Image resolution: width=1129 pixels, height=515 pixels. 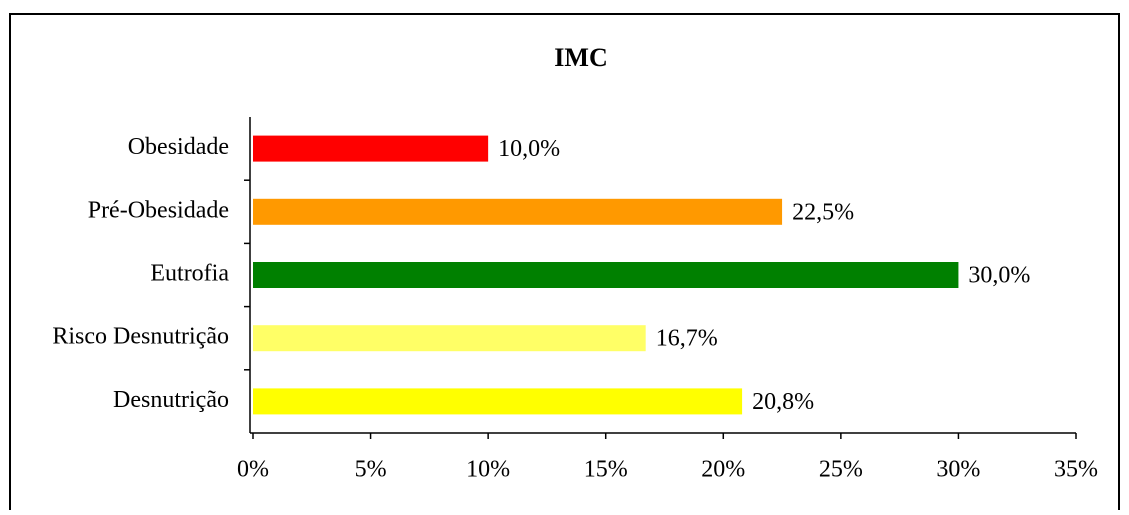 I want to click on x-tick-label: 25%, so click(x=841, y=470).